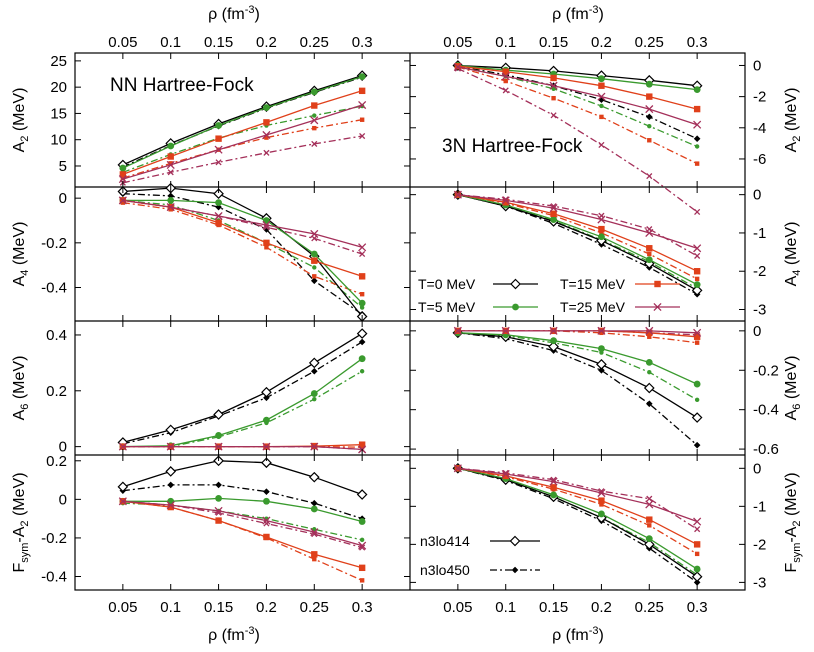 Image resolution: width=814 pixels, height=652 pixels. I want to click on y-axis-label: A6 (MeV), so click(21, 388).